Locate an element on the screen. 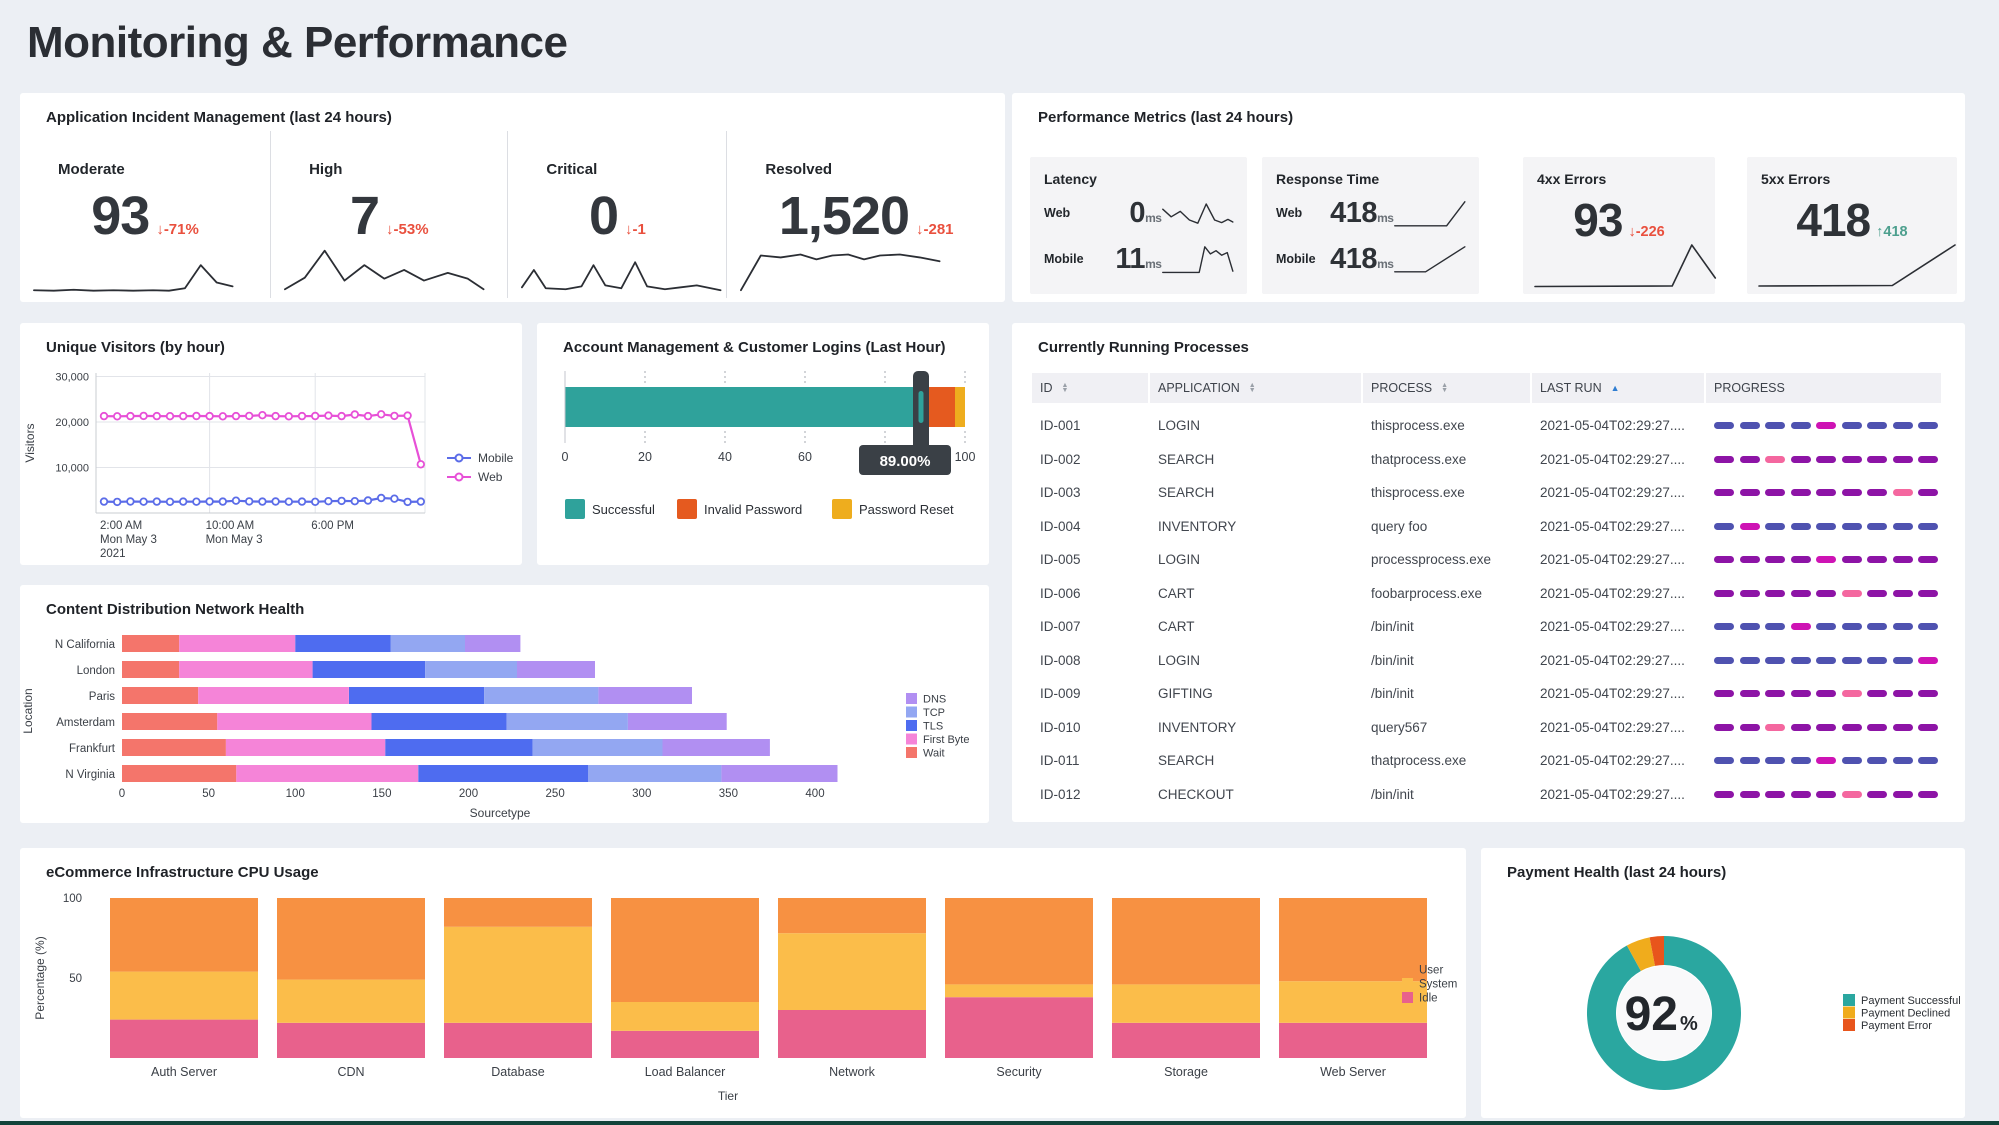  legend-label: DNS is located at coordinates (934, 700).